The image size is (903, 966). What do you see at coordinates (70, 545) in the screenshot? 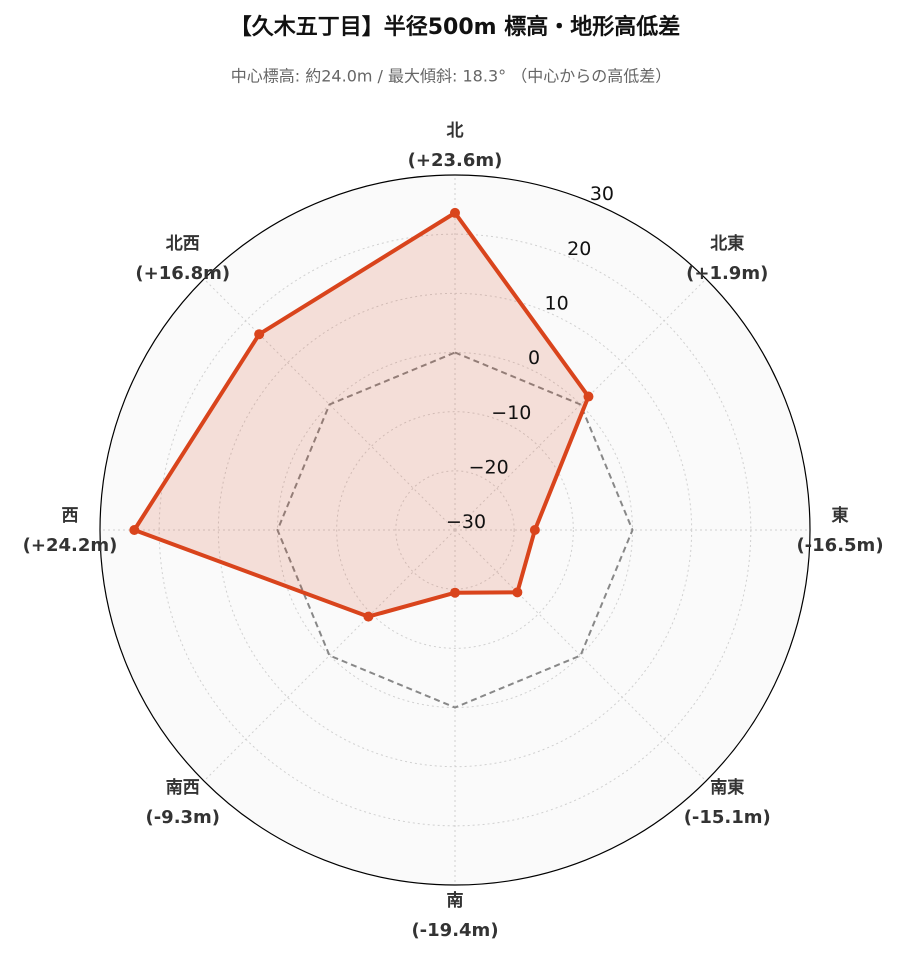
I see `value-label: (+24.2m)` at bounding box center [70, 545].